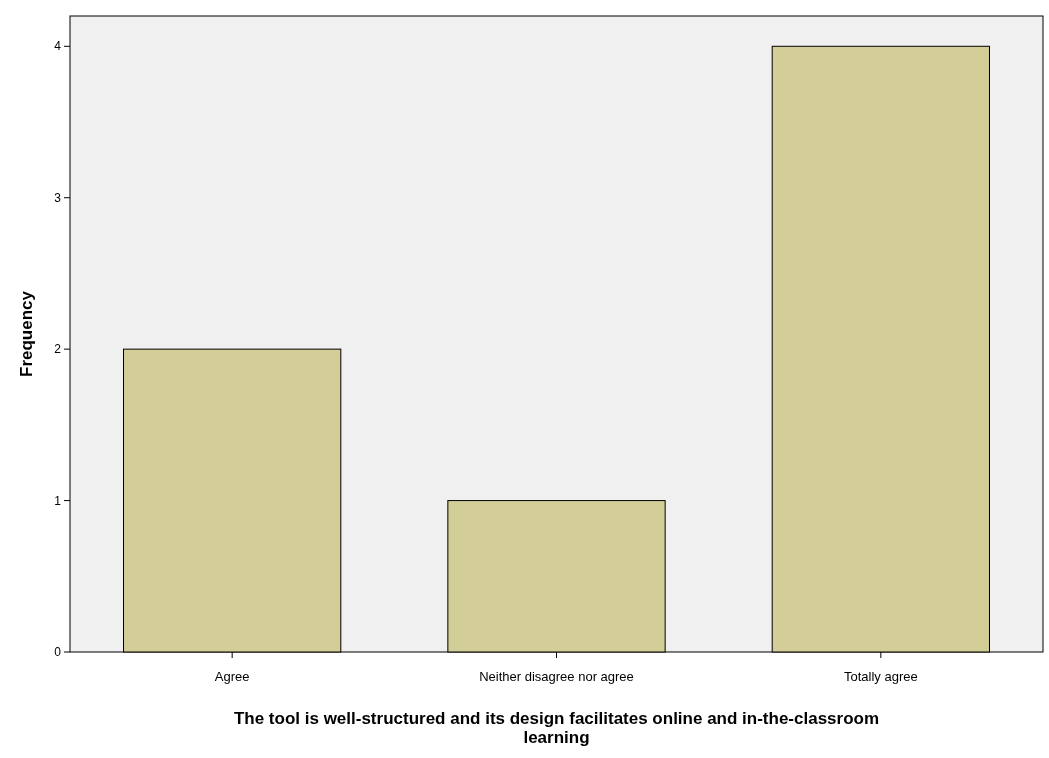 The width and height of the screenshot is (1049, 758). I want to click on y-tick-label: 2, so click(58, 349).